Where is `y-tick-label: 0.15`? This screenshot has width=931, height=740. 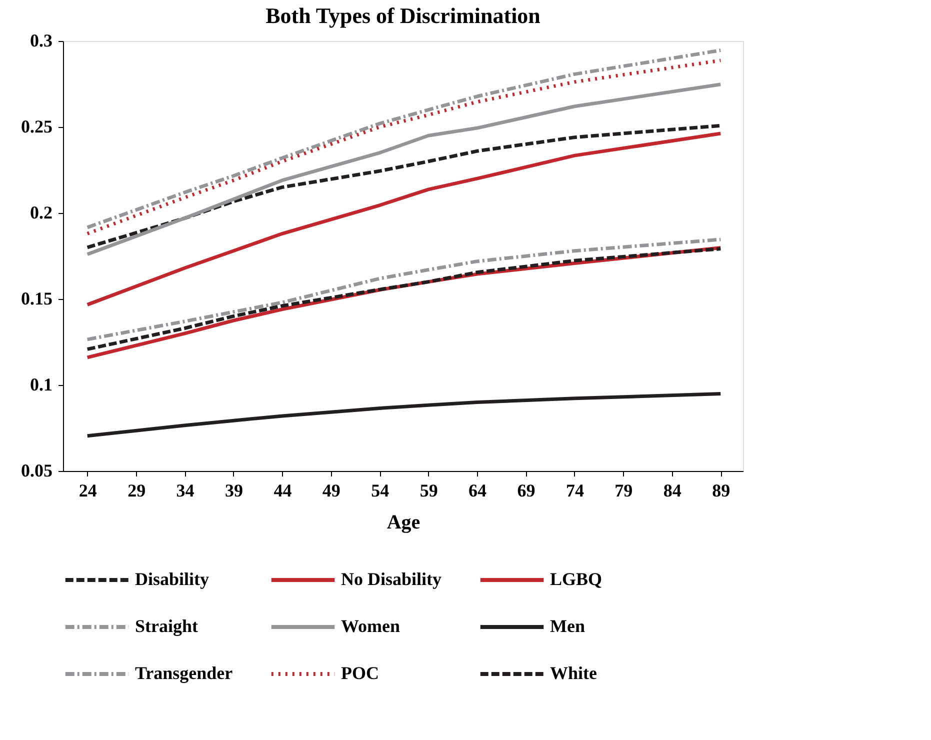 y-tick-label: 0.15 is located at coordinates (36, 298).